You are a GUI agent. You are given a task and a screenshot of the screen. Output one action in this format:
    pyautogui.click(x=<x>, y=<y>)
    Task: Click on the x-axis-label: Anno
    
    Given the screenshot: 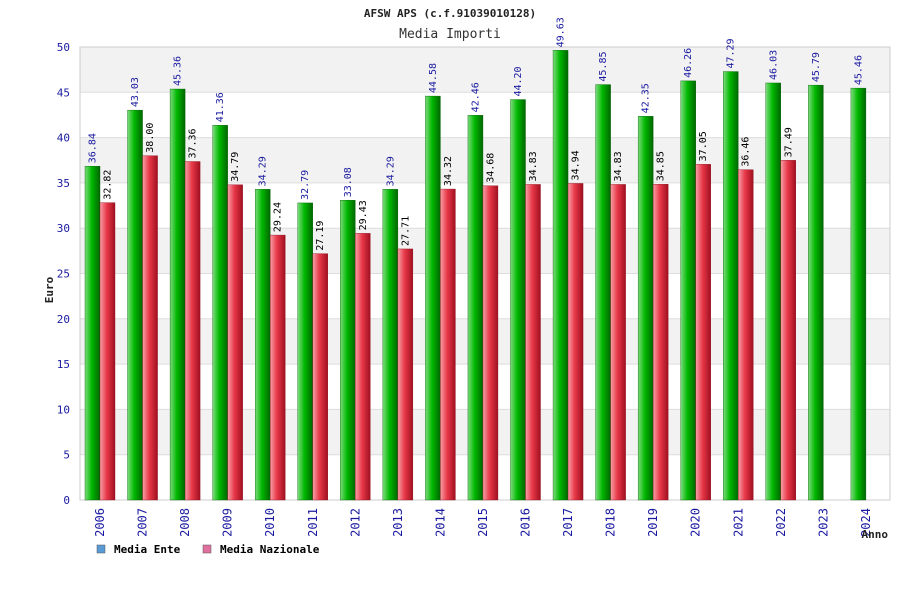 What is the action you would take?
    pyautogui.click(x=875, y=534)
    